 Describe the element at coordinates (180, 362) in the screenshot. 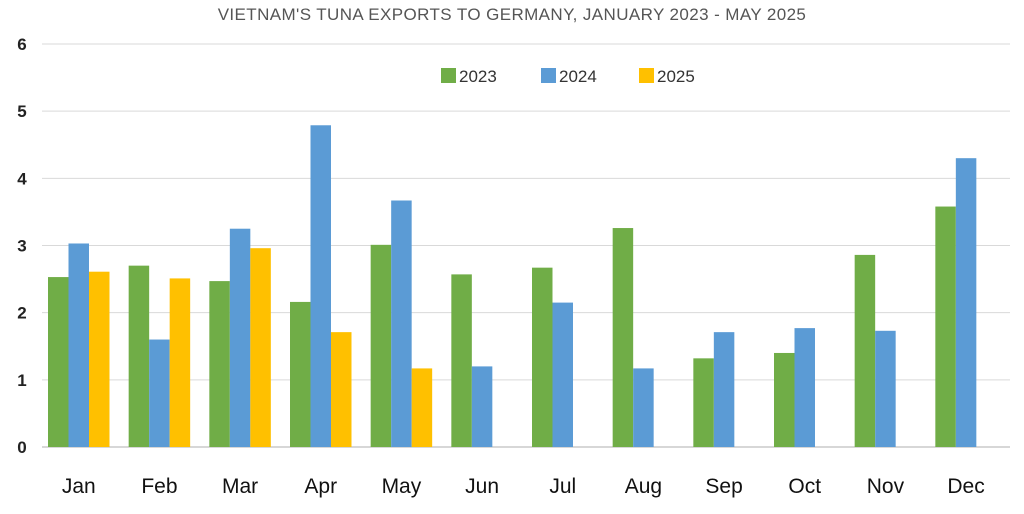

I see `bar-2025-feb` at that location.